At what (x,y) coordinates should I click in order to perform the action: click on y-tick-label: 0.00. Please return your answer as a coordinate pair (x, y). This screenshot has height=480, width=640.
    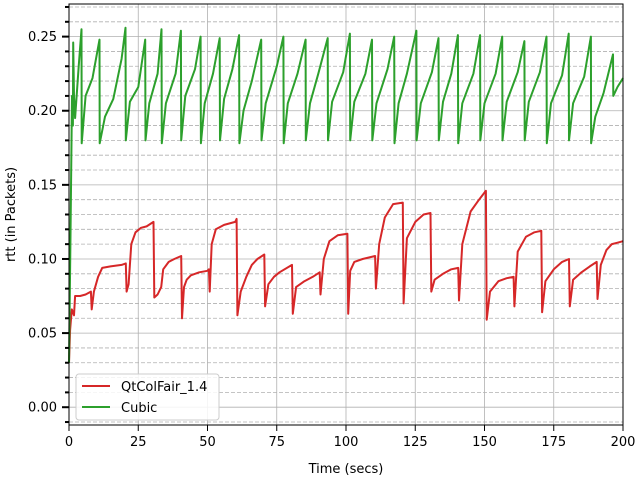
    Looking at the image, I should click on (42, 408).